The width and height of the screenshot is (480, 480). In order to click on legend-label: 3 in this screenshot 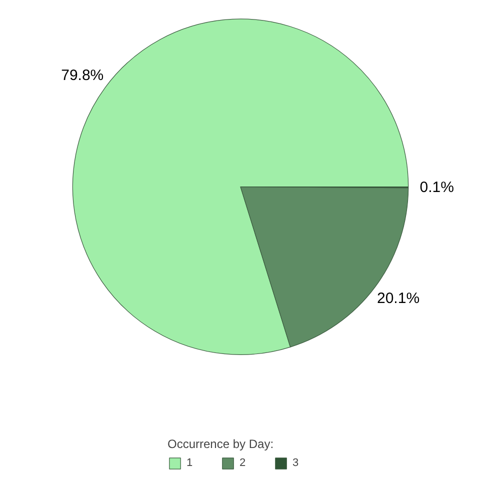, I will do `click(296, 463)`.